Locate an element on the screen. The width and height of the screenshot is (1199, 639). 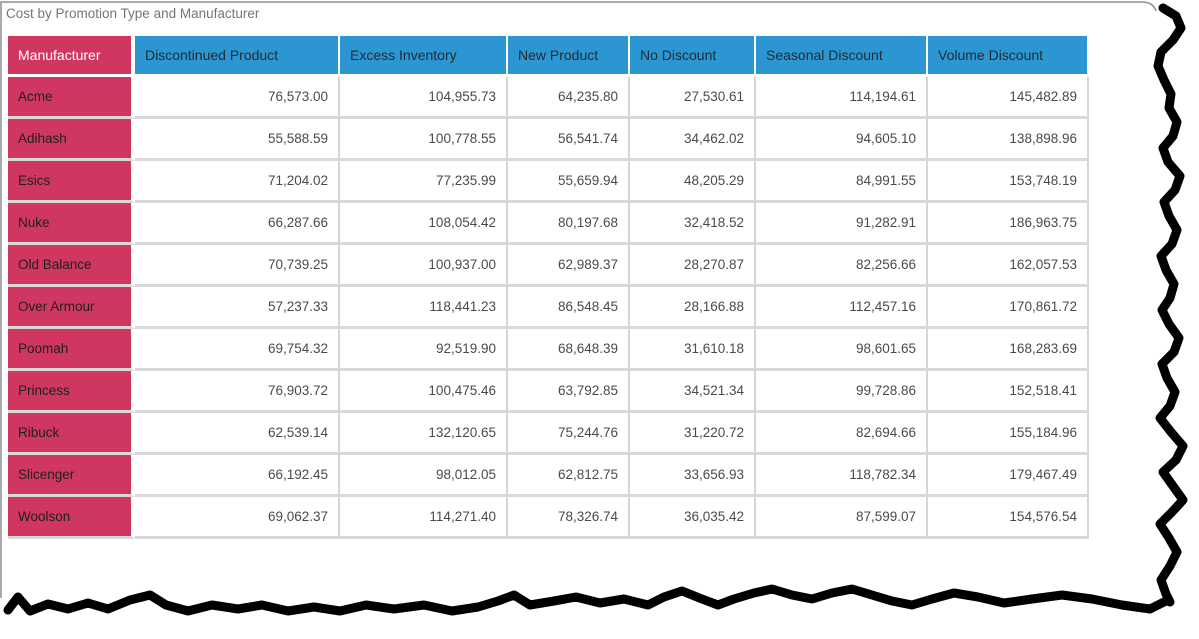
value-cell-discontinued-product: 69,062.37 is located at coordinates (237, 518).